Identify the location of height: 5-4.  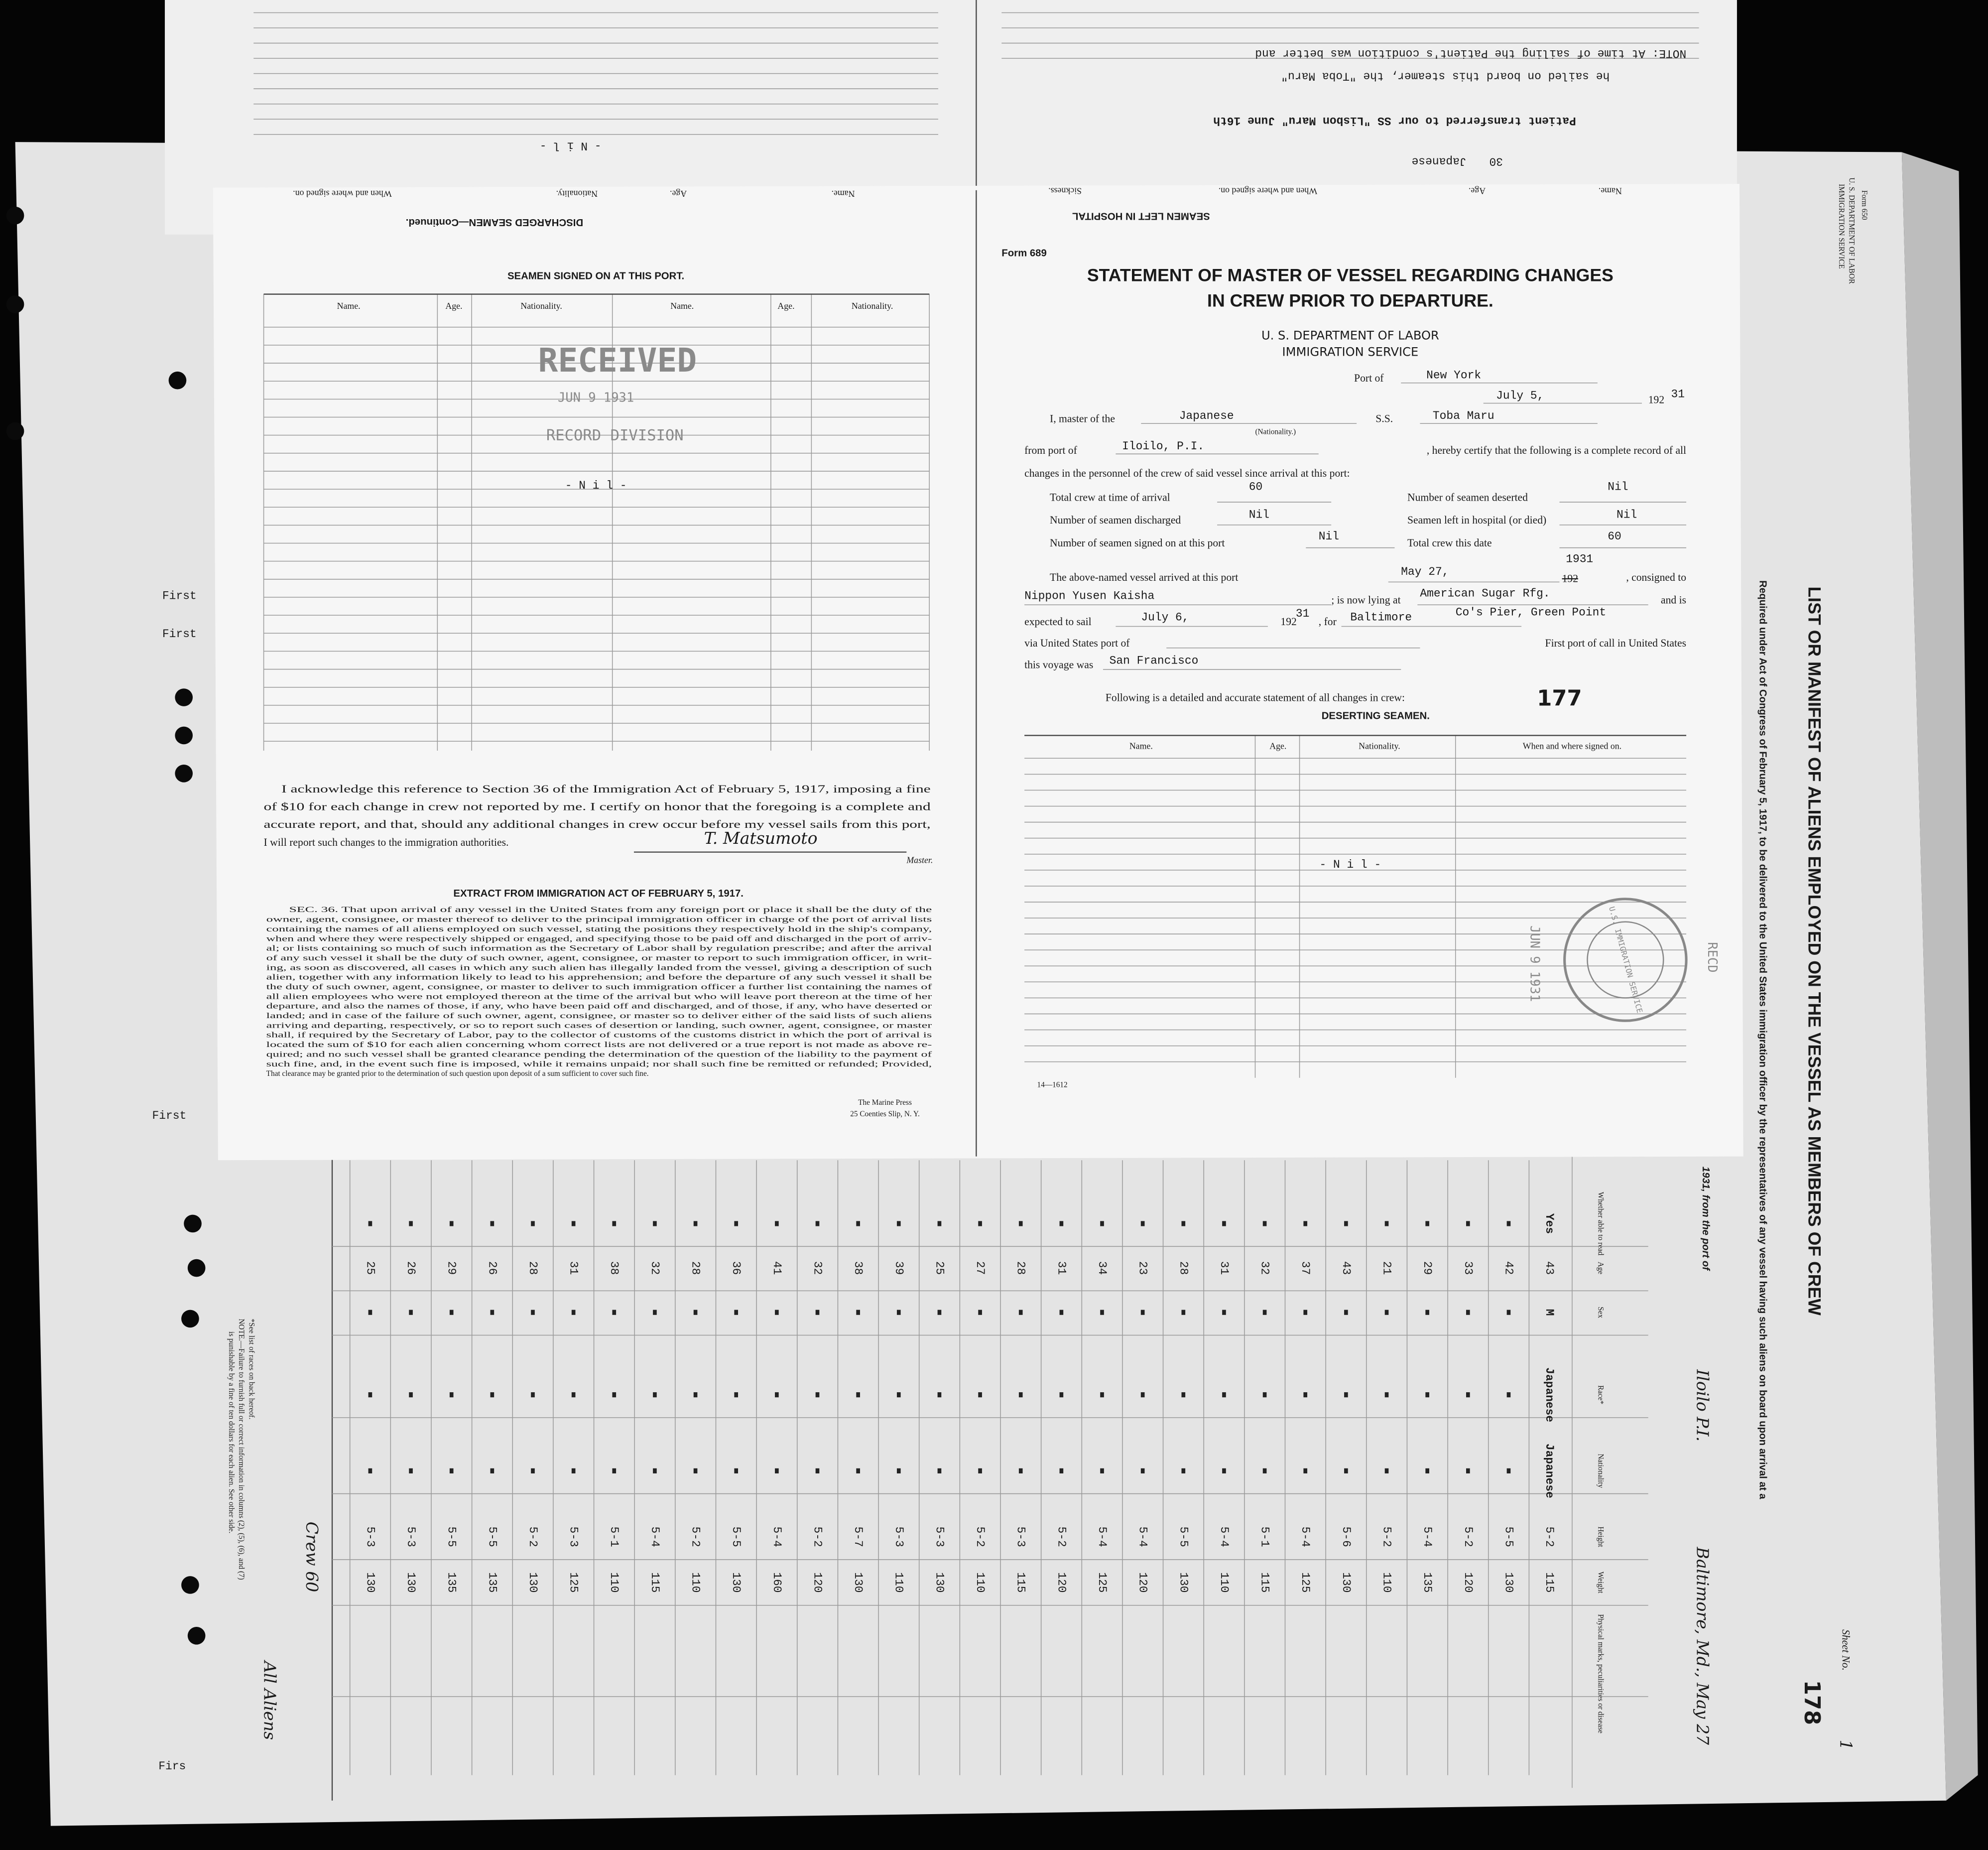
(1428, 1537).